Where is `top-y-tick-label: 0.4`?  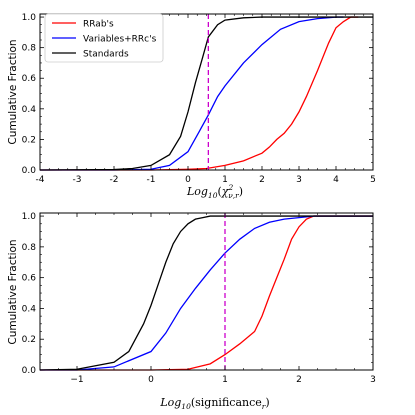 top-y-tick-label: 0.4 is located at coordinates (29, 110).